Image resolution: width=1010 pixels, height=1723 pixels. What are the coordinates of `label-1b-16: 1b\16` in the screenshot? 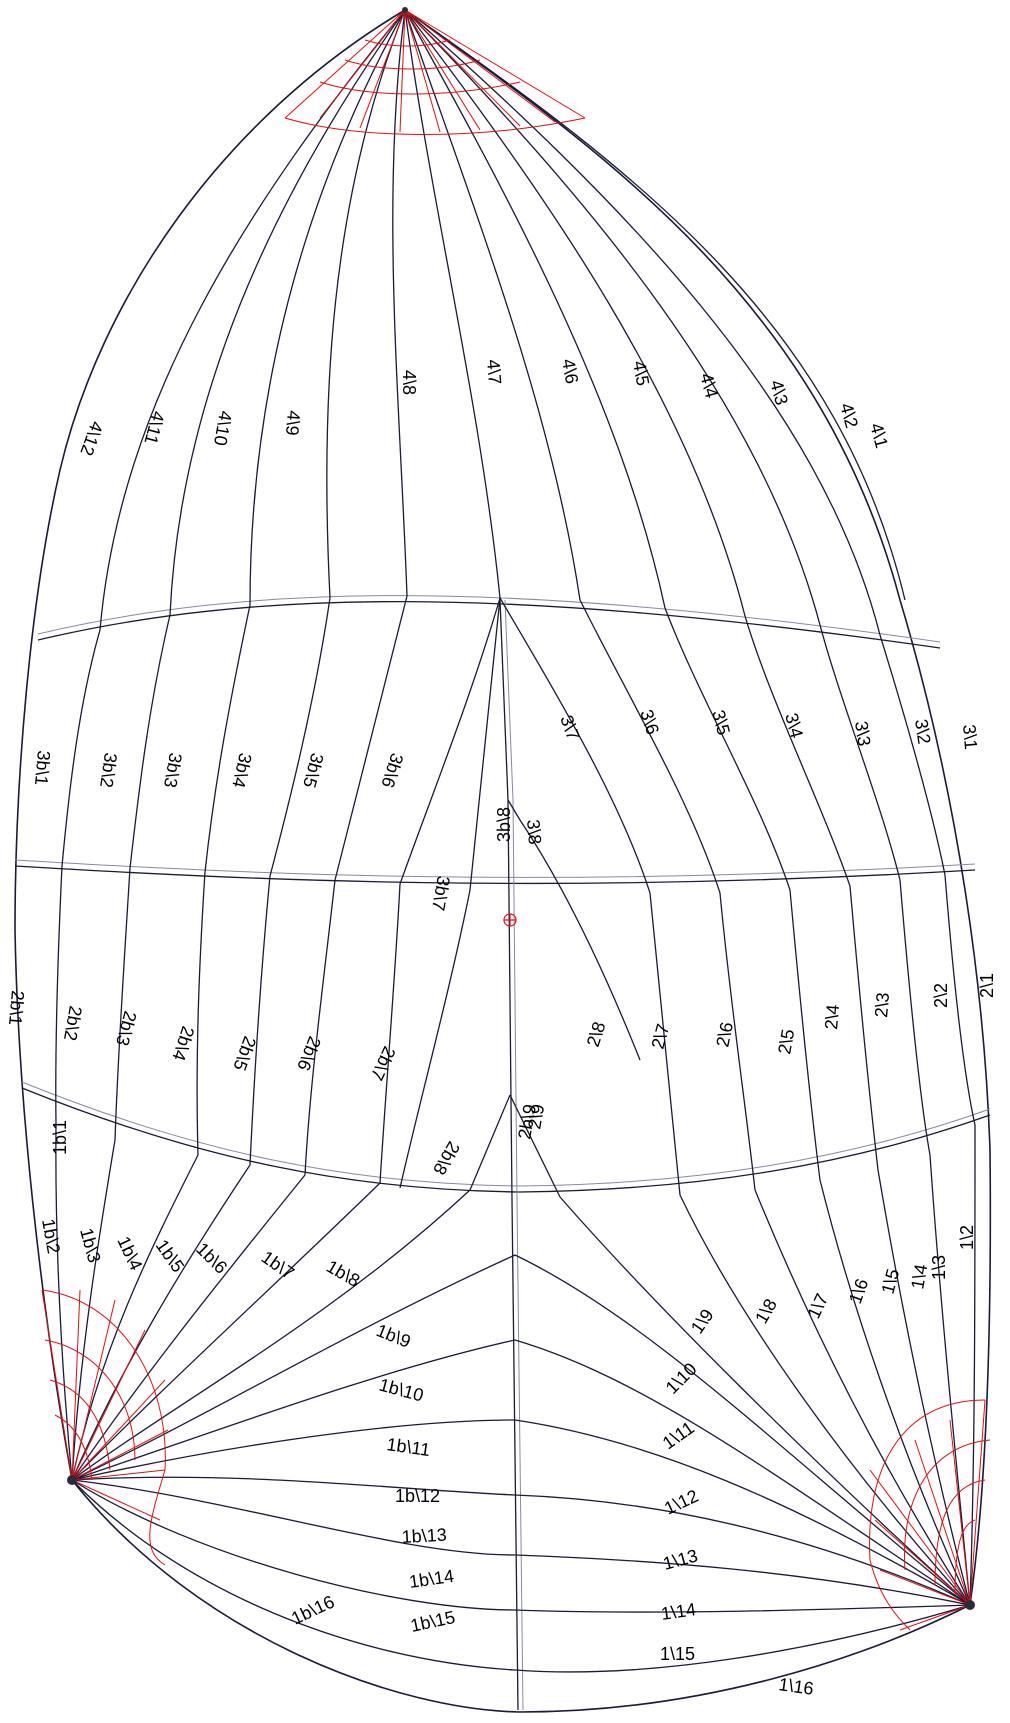 It's located at (312, 1609).